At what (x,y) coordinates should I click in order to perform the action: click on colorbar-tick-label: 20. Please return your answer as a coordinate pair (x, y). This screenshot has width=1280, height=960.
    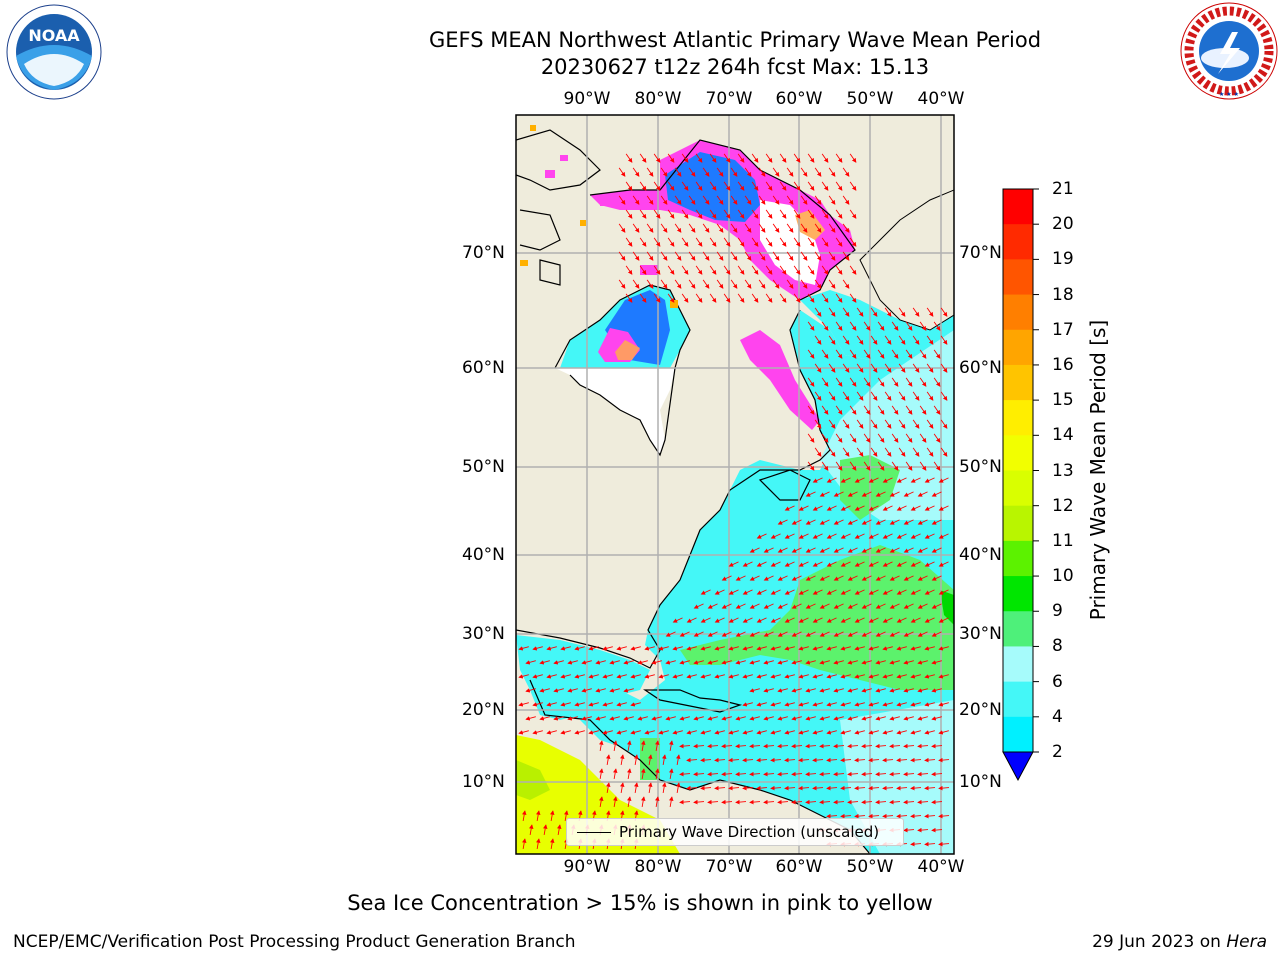
    Looking at the image, I should click on (1063, 224).